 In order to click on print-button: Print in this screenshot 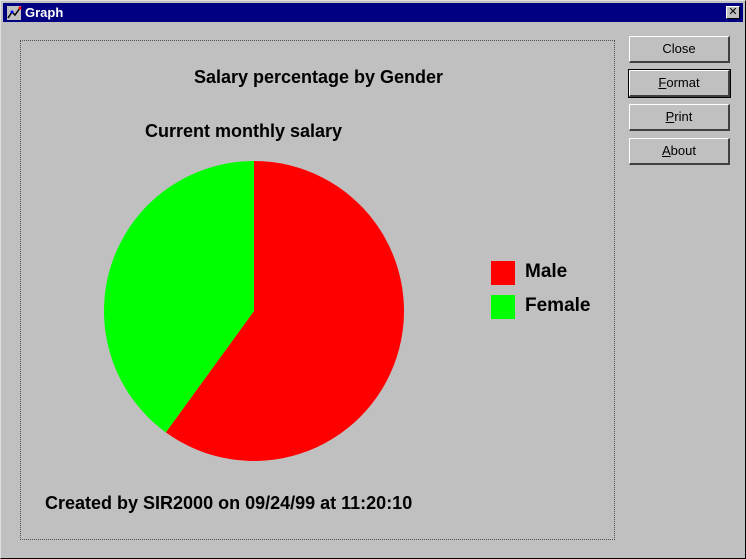, I will do `click(679, 117)`.